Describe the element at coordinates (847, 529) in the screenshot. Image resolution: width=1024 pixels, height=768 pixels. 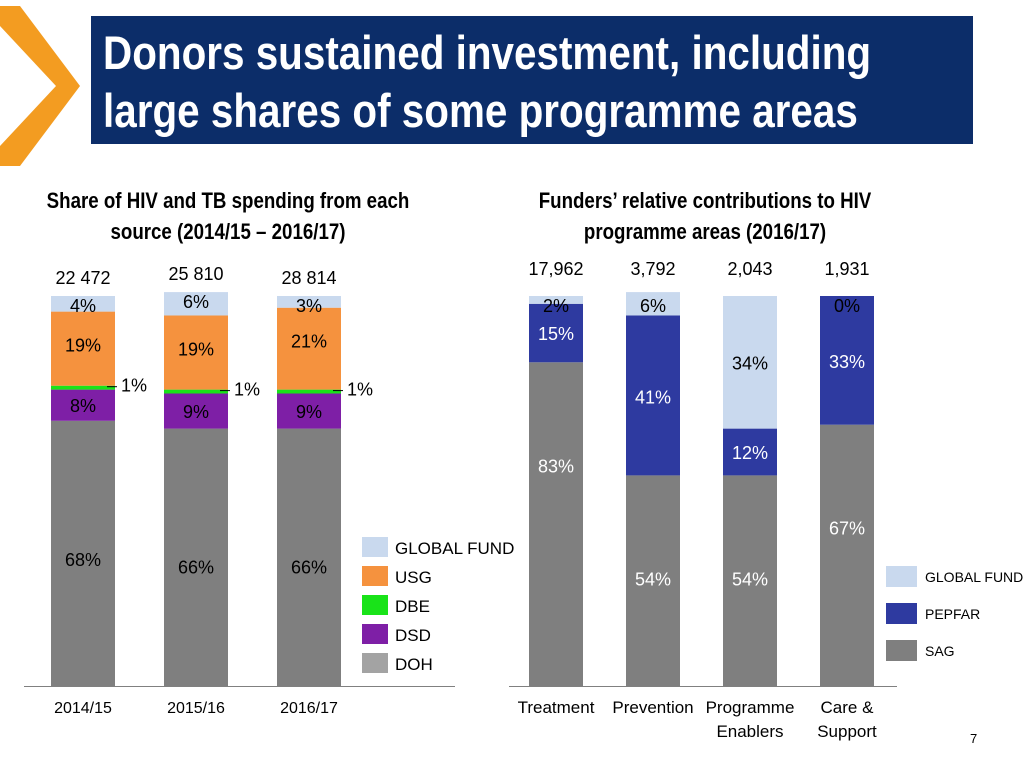
I see `label-sag-care-support: 67%` at that location.